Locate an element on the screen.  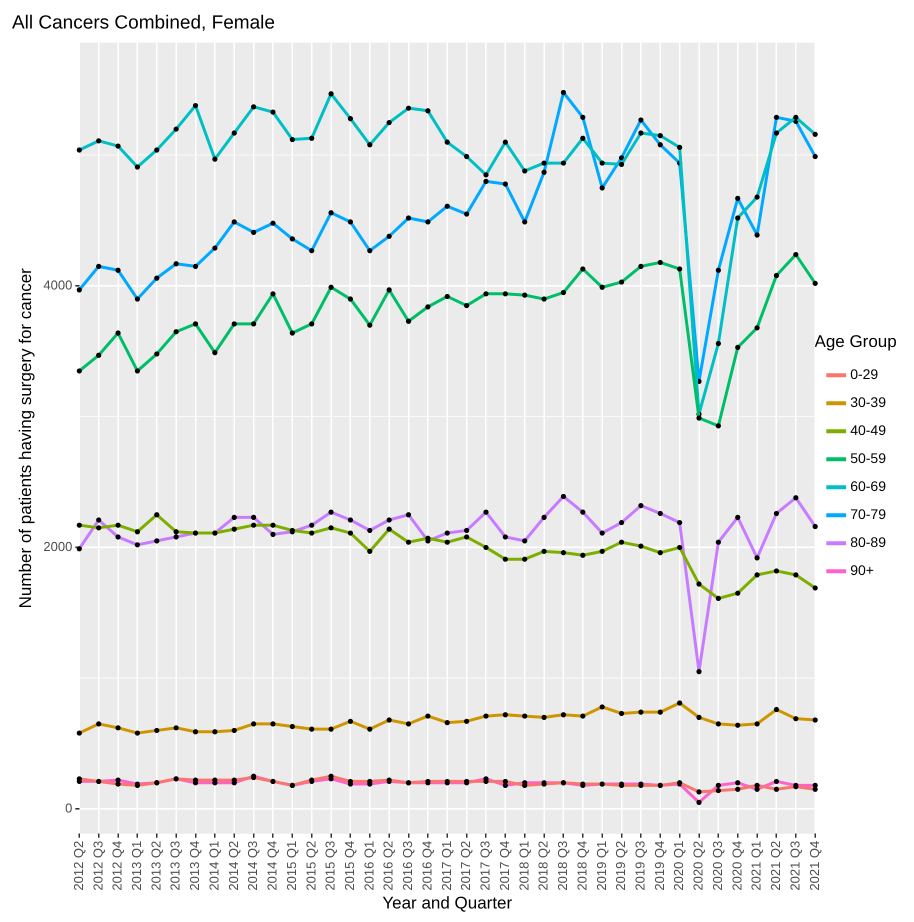
legend-label: 30-39 is located at coordinates (868, 402).